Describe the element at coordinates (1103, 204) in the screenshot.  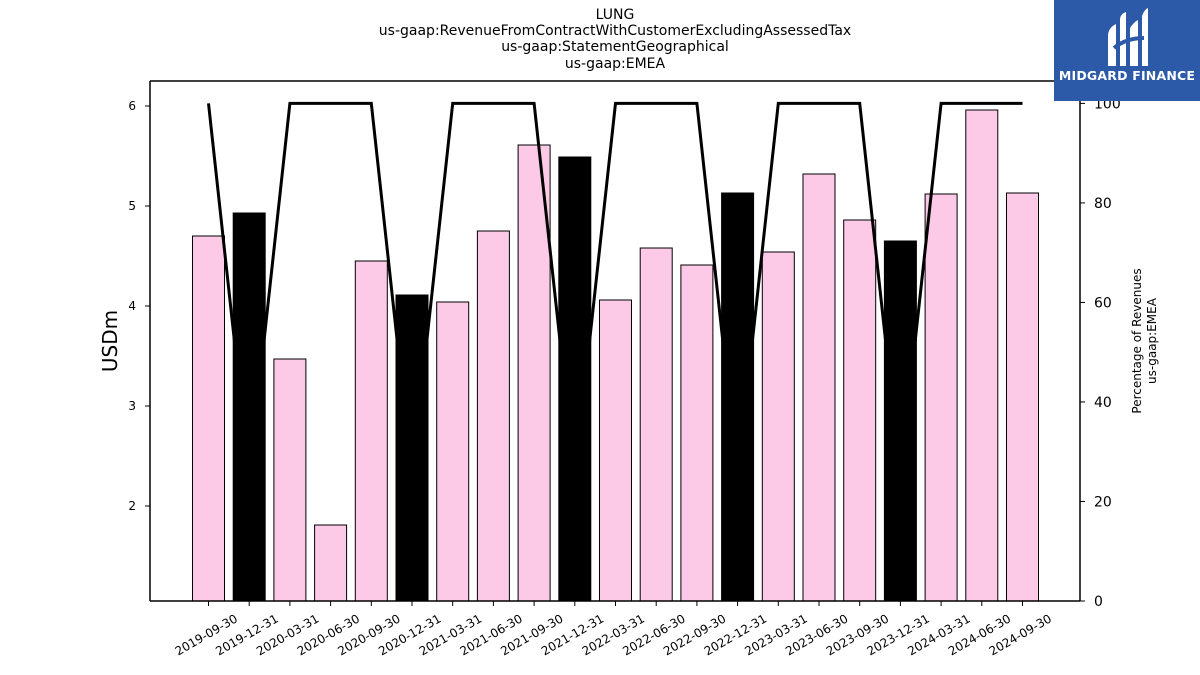
I see `y2-tick-label-80: 80` at that location.